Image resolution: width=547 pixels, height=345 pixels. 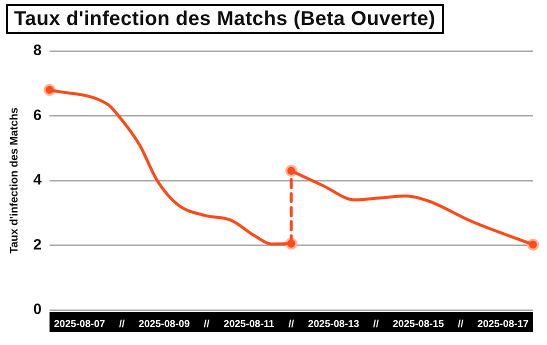 What do you see at coordinates (334, 324) in the screenshot?
I see `x-tick-label: 2025-08-13` at bounding box center [334, 324].